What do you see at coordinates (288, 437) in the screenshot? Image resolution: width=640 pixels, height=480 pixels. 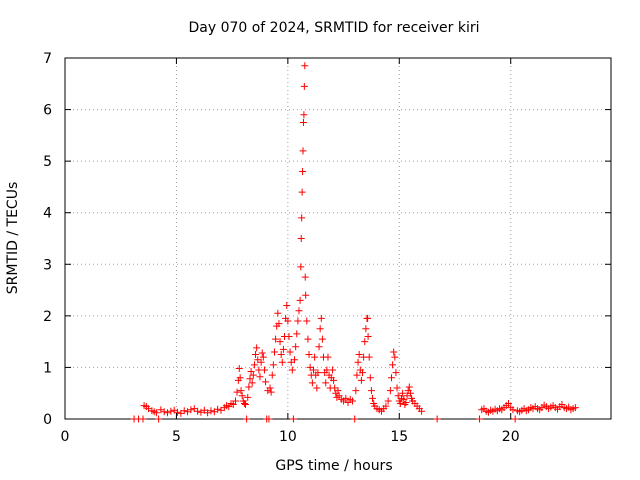 I see `x-tick-label: 10` at bounding box center [288, 437].